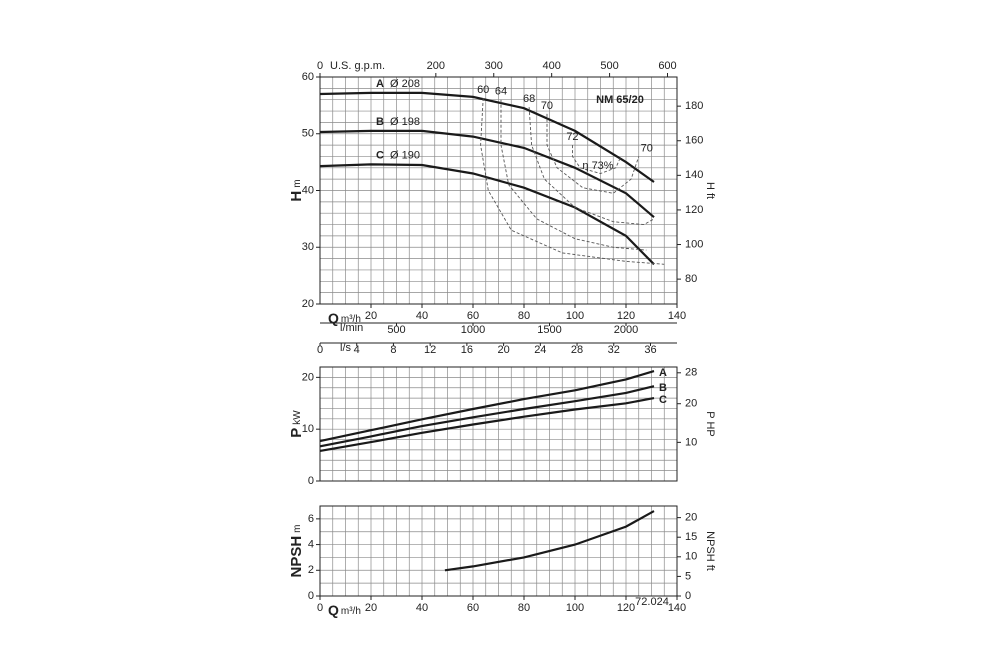  I want to click on top-tick-label: 600, so click(667, 66).